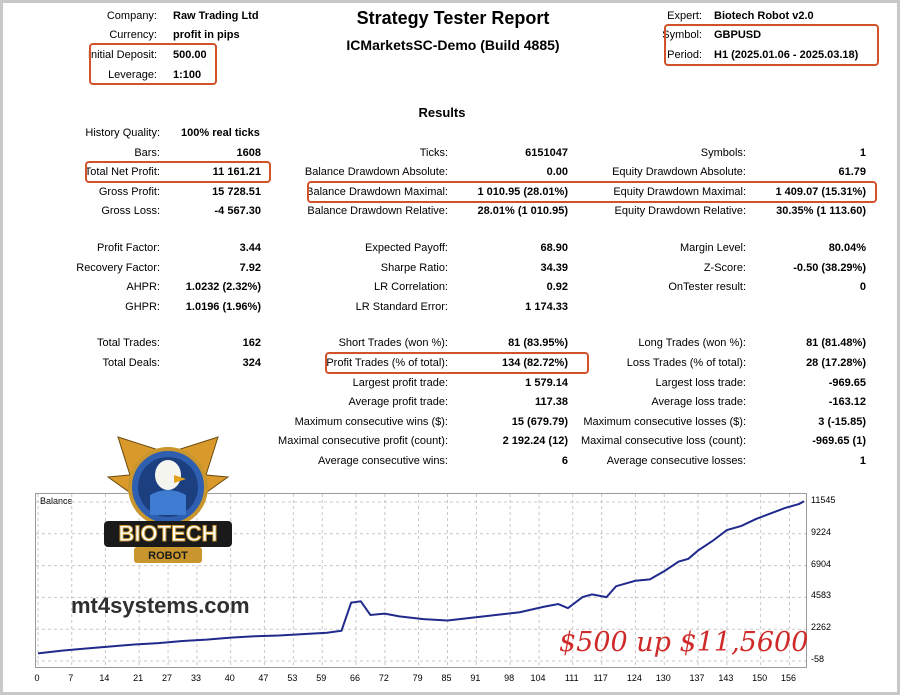 This screenshot has height=695, width=900. Describe the element at coordinates (564, 461) in the screenshot. I see `average-consecutive-wins-value: 6` at that location.